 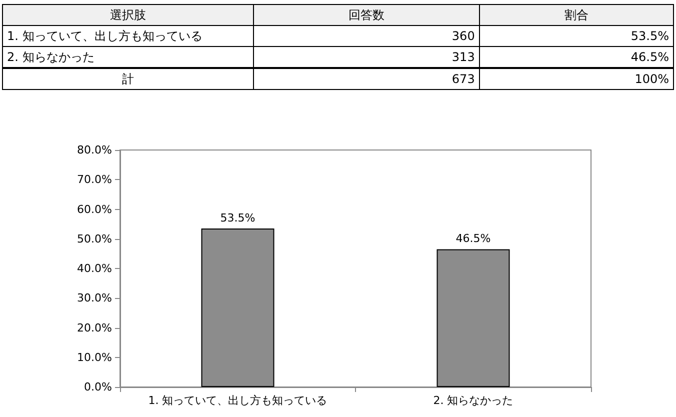 I want to click on y-tick-label: 0.0%, so click(x=98, y=387).